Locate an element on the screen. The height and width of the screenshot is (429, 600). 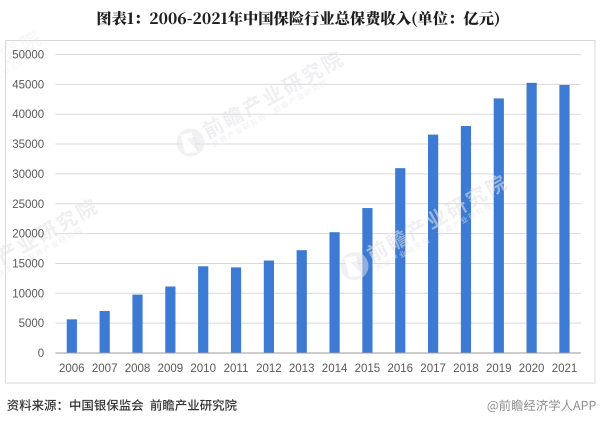
svg-text: 2012 is located at coordinates (269, 369).